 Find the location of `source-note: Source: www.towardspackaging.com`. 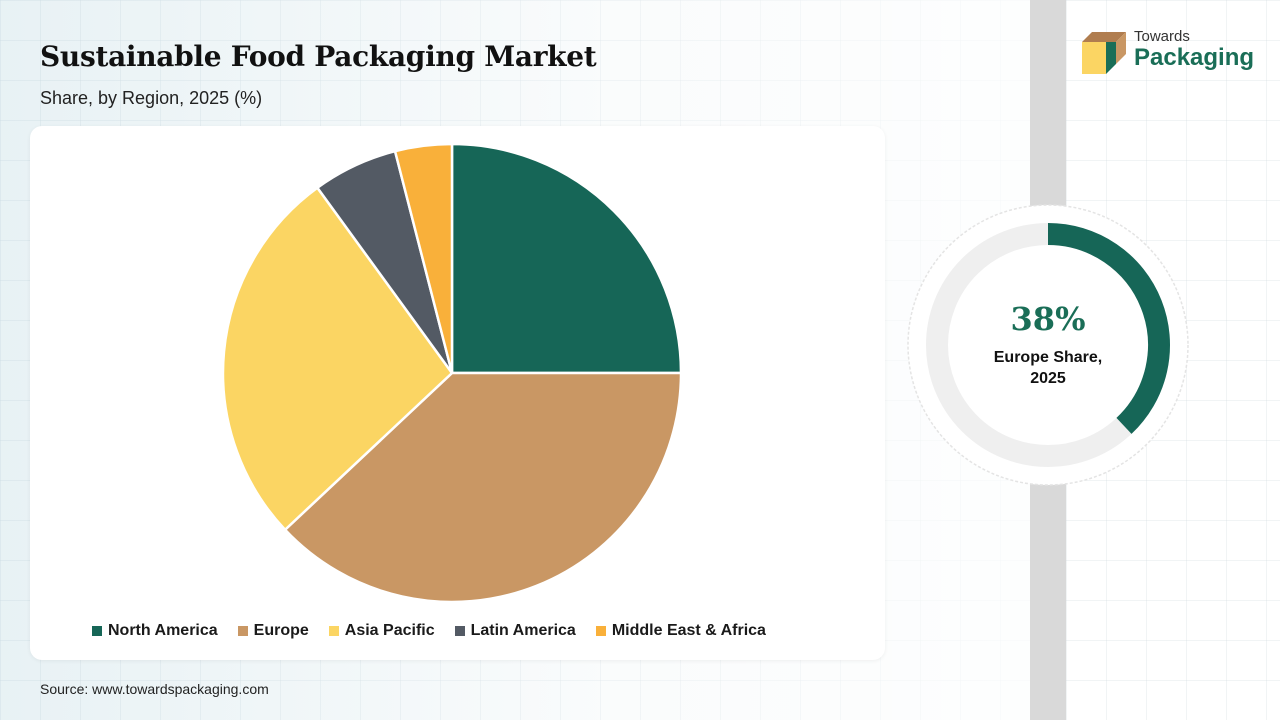

source-note: Source: www.towardspackaging.com is located at coordinates (154, 689).